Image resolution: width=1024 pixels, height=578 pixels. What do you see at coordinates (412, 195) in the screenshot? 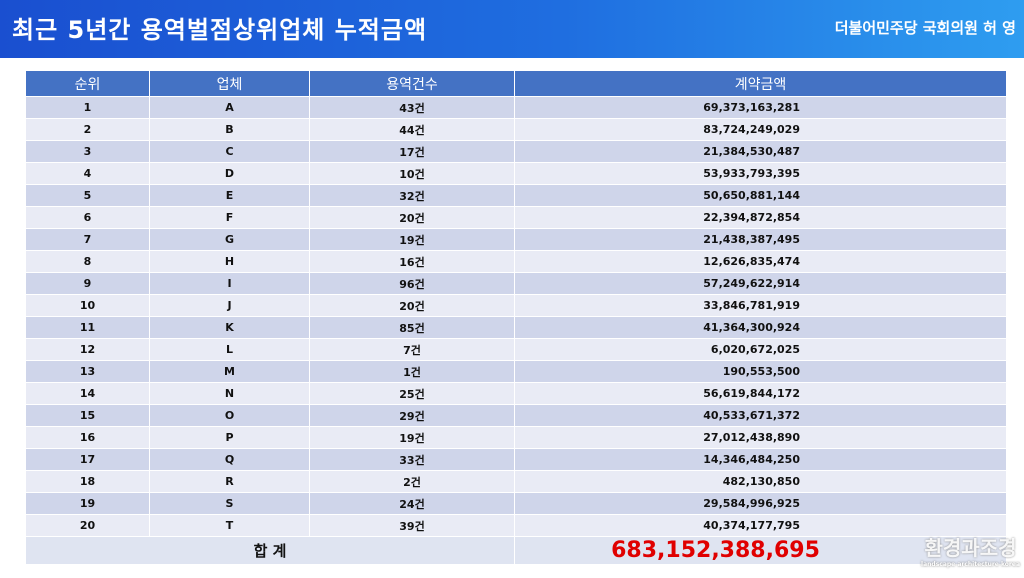
I see `table-cell: 32건` at bounding box center [412, 195].